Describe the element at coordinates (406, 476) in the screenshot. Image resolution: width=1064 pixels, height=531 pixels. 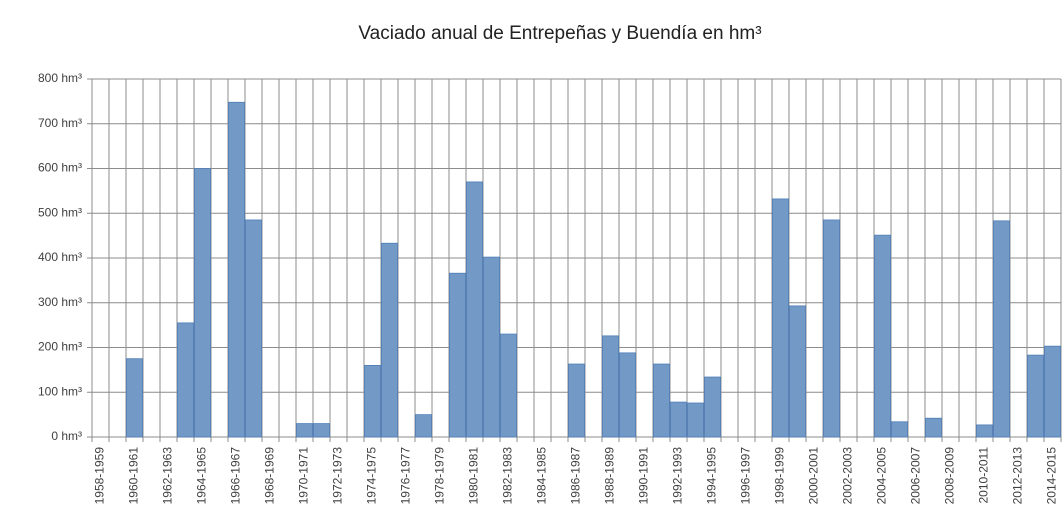
I see `x-tick-label: 1976-1977` at that location.